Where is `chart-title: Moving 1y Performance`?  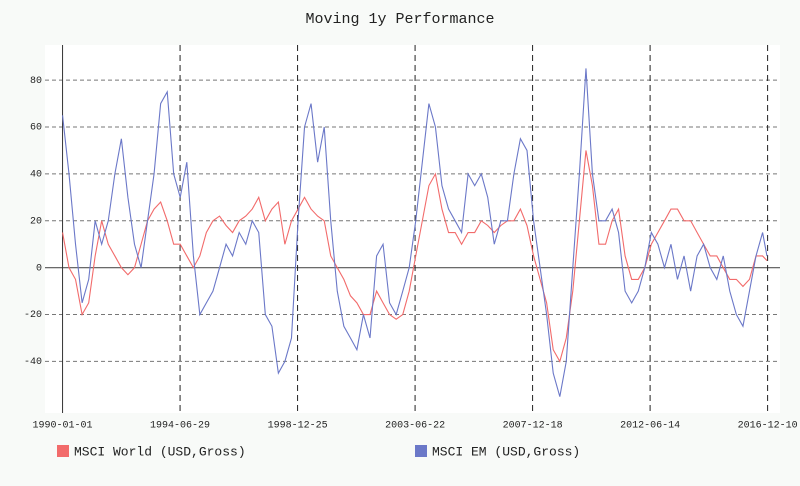 chart-title: Moving 1y Performance is located at coordinates (399, 19).